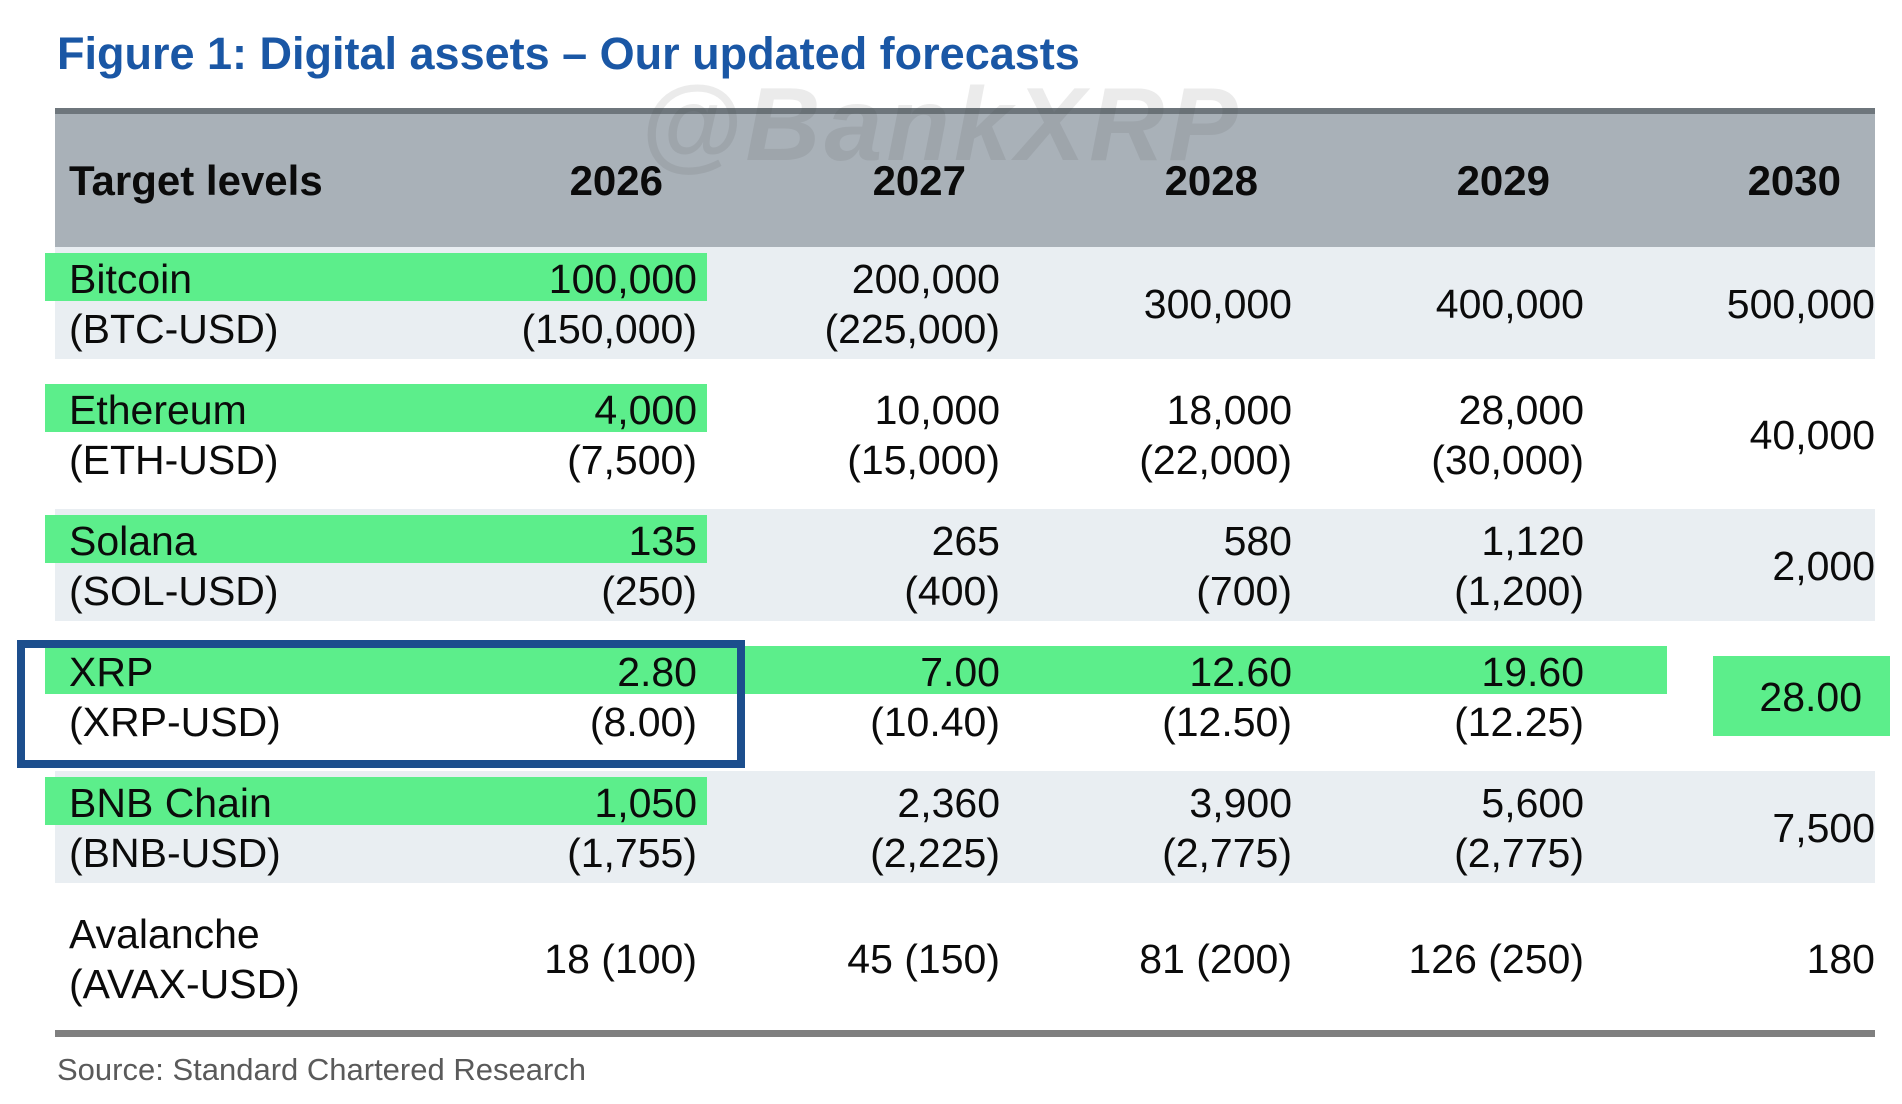 This screenshot has width=1902, height=1104. I want to click on cell-avalanche-2030: 180, so click(1729, 967).